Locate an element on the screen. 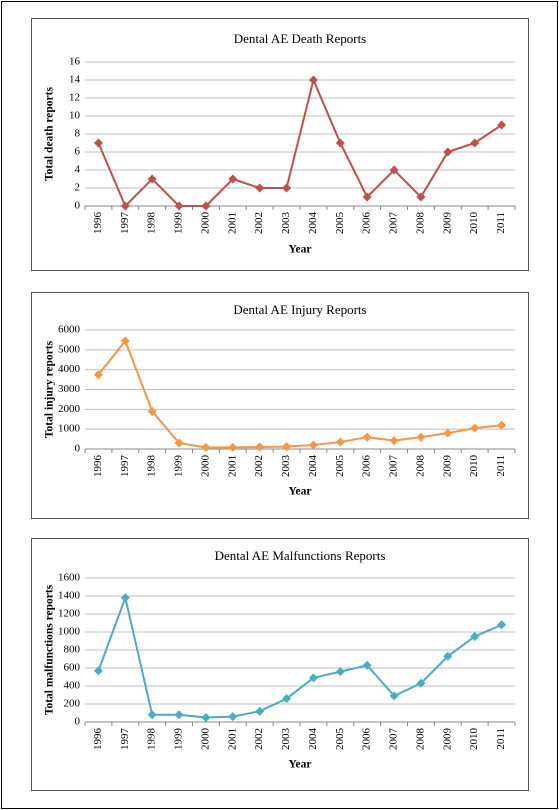 This screenshot has width=559, height=810. chart-title: Dental AE Death Reports is located at coordinates (300, 38).